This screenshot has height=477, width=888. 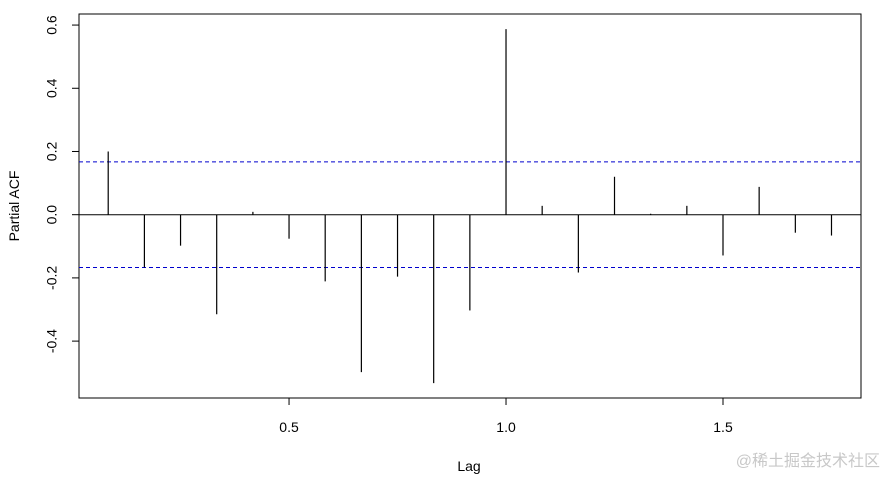 I want to click on y-axis-label: Partial ACF, so click(x=14, y=206).